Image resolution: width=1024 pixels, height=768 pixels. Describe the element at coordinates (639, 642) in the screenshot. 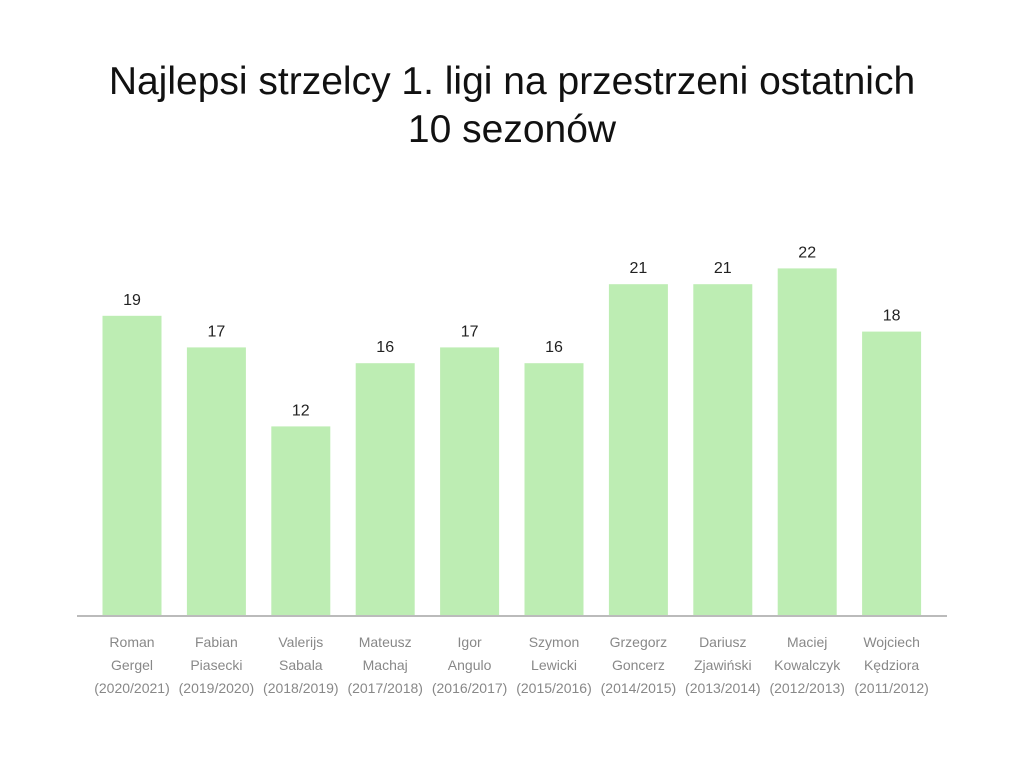

I see `category-label-6-line-0: Grzegorz` at that location.